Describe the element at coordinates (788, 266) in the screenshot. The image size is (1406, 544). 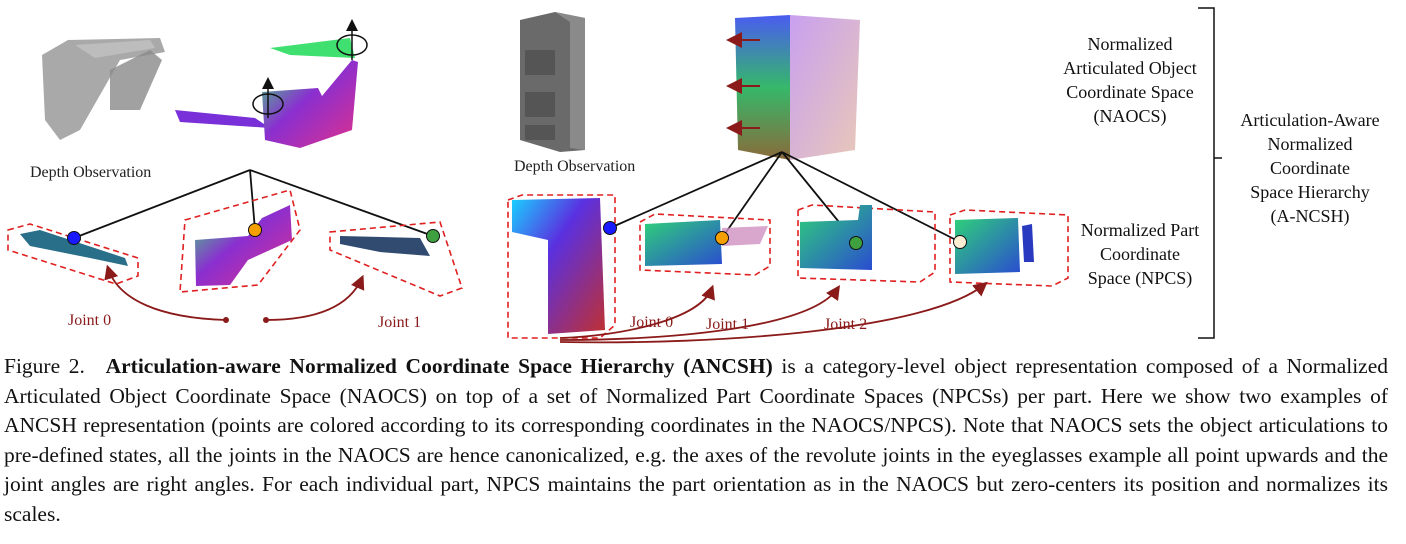
I see `cabinet-npcs-parts` at that location.